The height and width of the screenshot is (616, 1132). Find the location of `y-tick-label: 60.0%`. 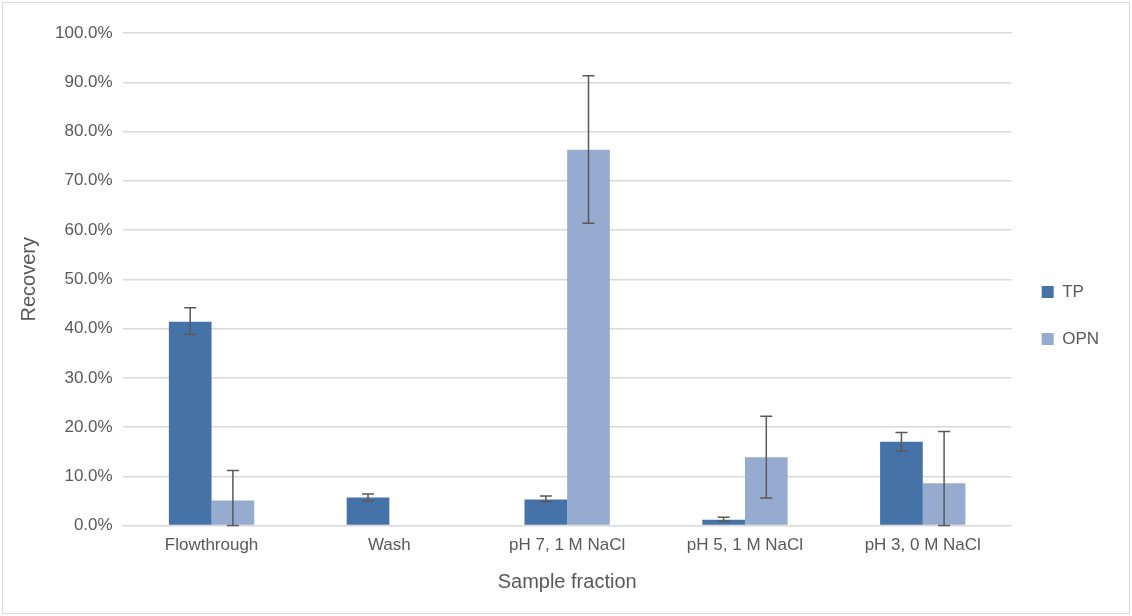

y-tick-label: 60.0% is located at coordinates (88, 229).